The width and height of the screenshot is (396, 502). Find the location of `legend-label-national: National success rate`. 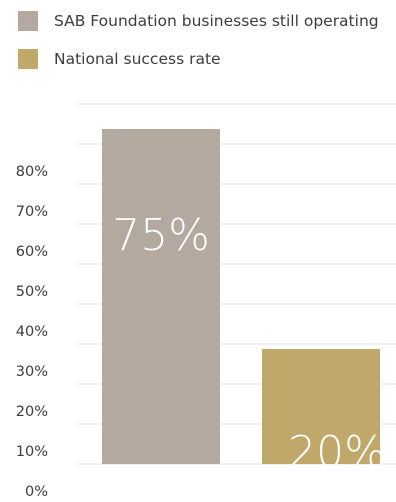

legend-label-national: National success rate is located at coordinates (137, 59).